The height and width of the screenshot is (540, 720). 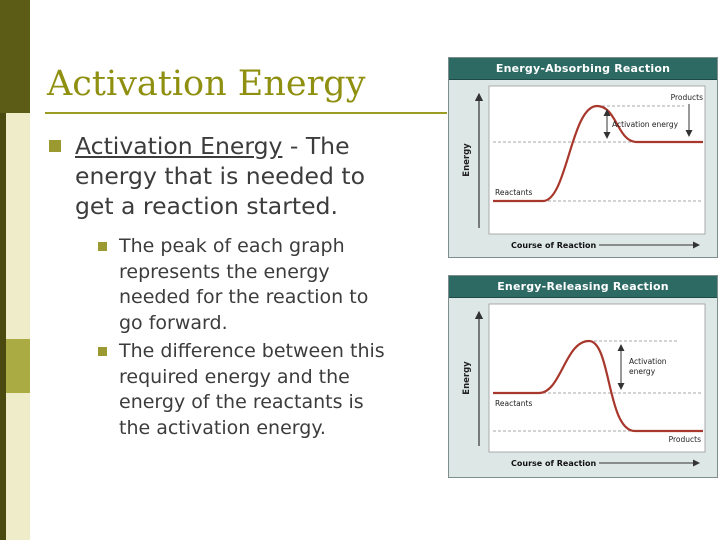 What do you see at coordinates (642, 371) in the screenshot?
I see `activation-energy-label-line2: energy` at bounding box center [642, 371].